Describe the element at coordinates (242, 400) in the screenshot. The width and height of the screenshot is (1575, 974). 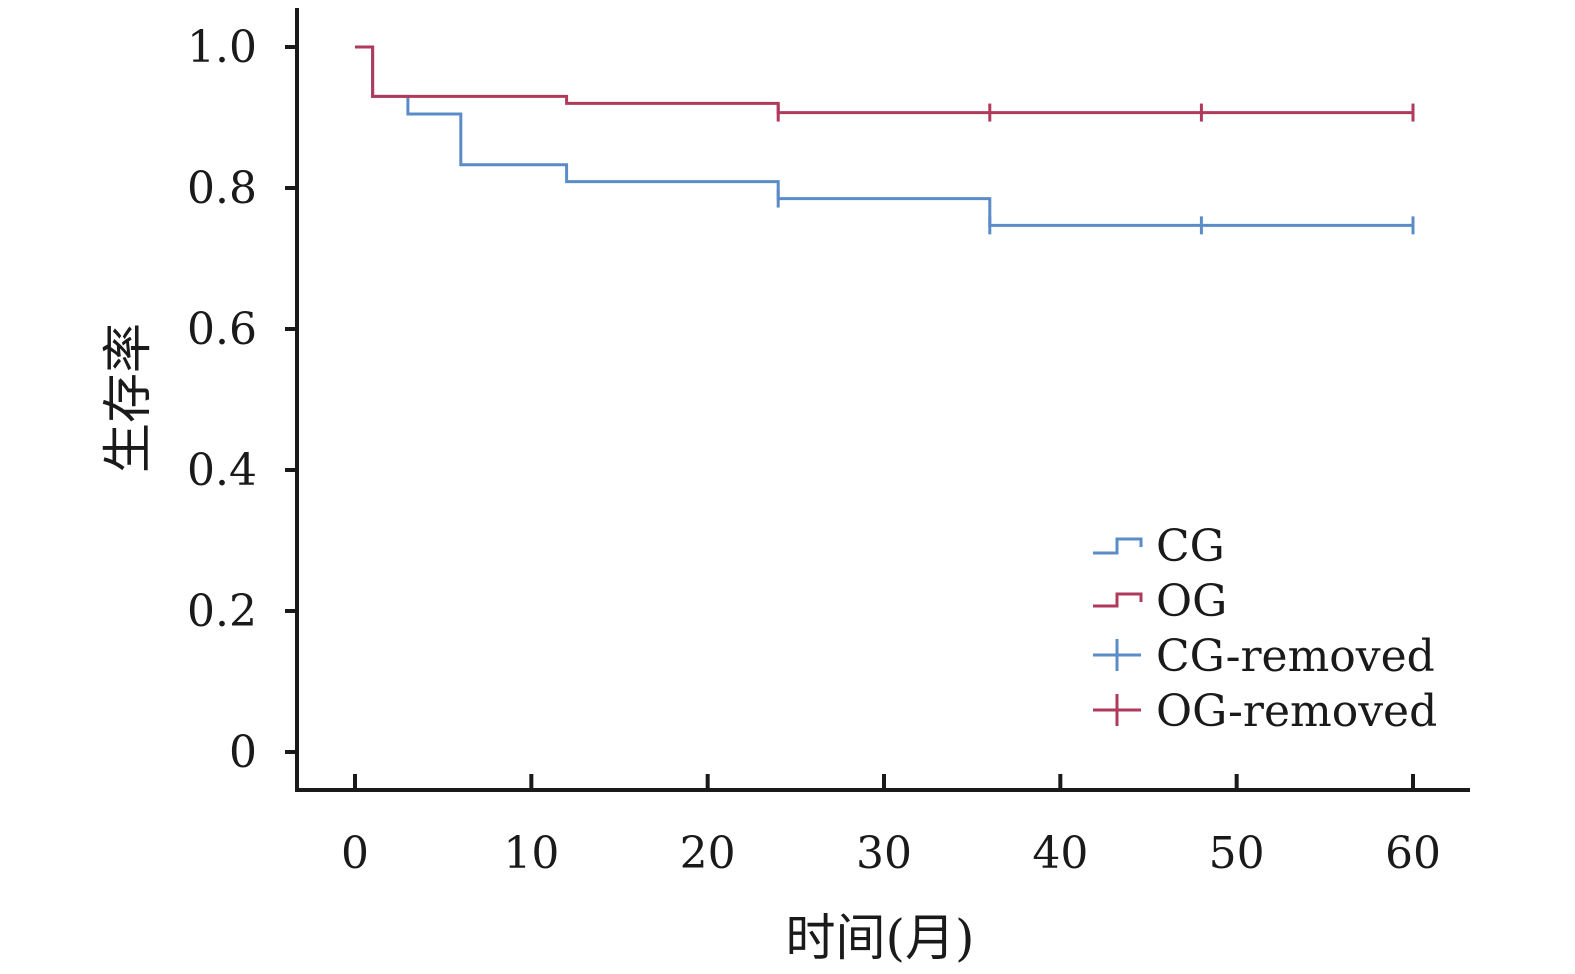
I see `y-ticks: 0 0.2 0.4 0.6 0.8 1.0` at that location.